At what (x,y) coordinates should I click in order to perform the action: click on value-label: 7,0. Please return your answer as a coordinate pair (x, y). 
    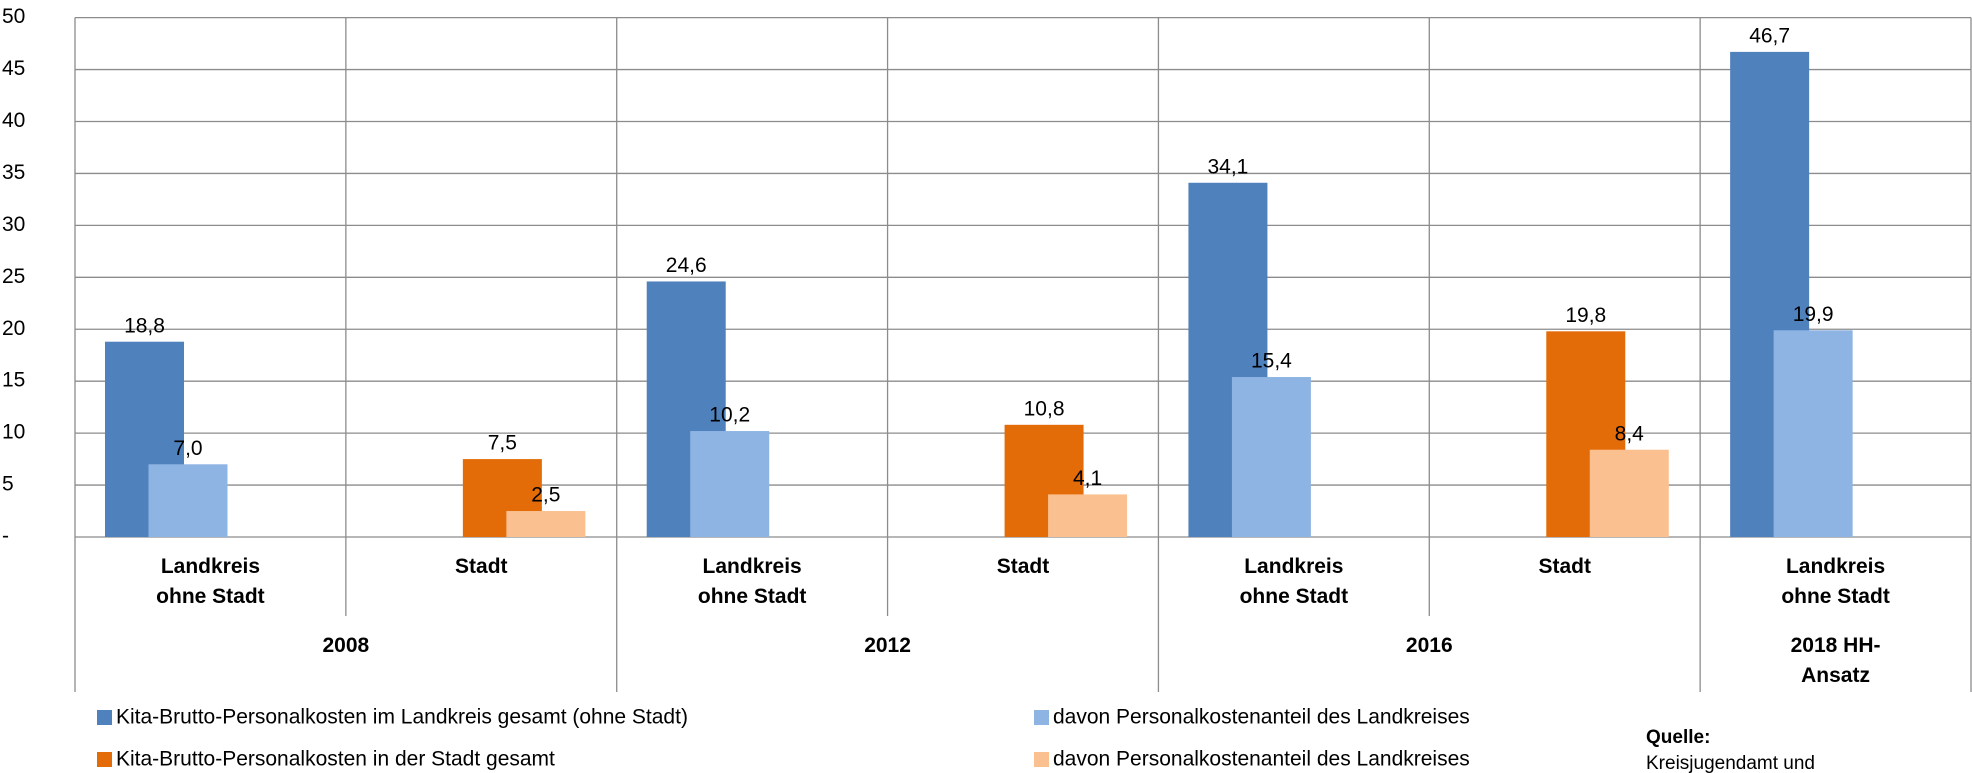
    Looking at the image, I should click on (187, 448).